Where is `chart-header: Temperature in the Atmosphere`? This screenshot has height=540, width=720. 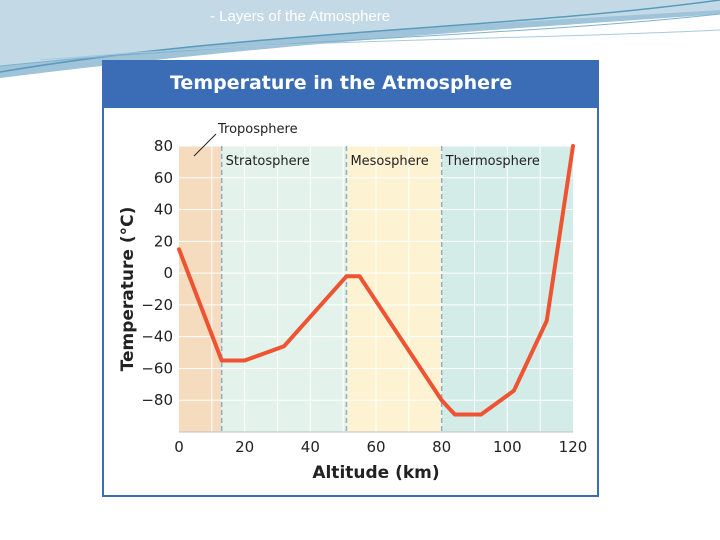 chart-header: Temperature in the Atmosphere is located at coordinates (350, 85).